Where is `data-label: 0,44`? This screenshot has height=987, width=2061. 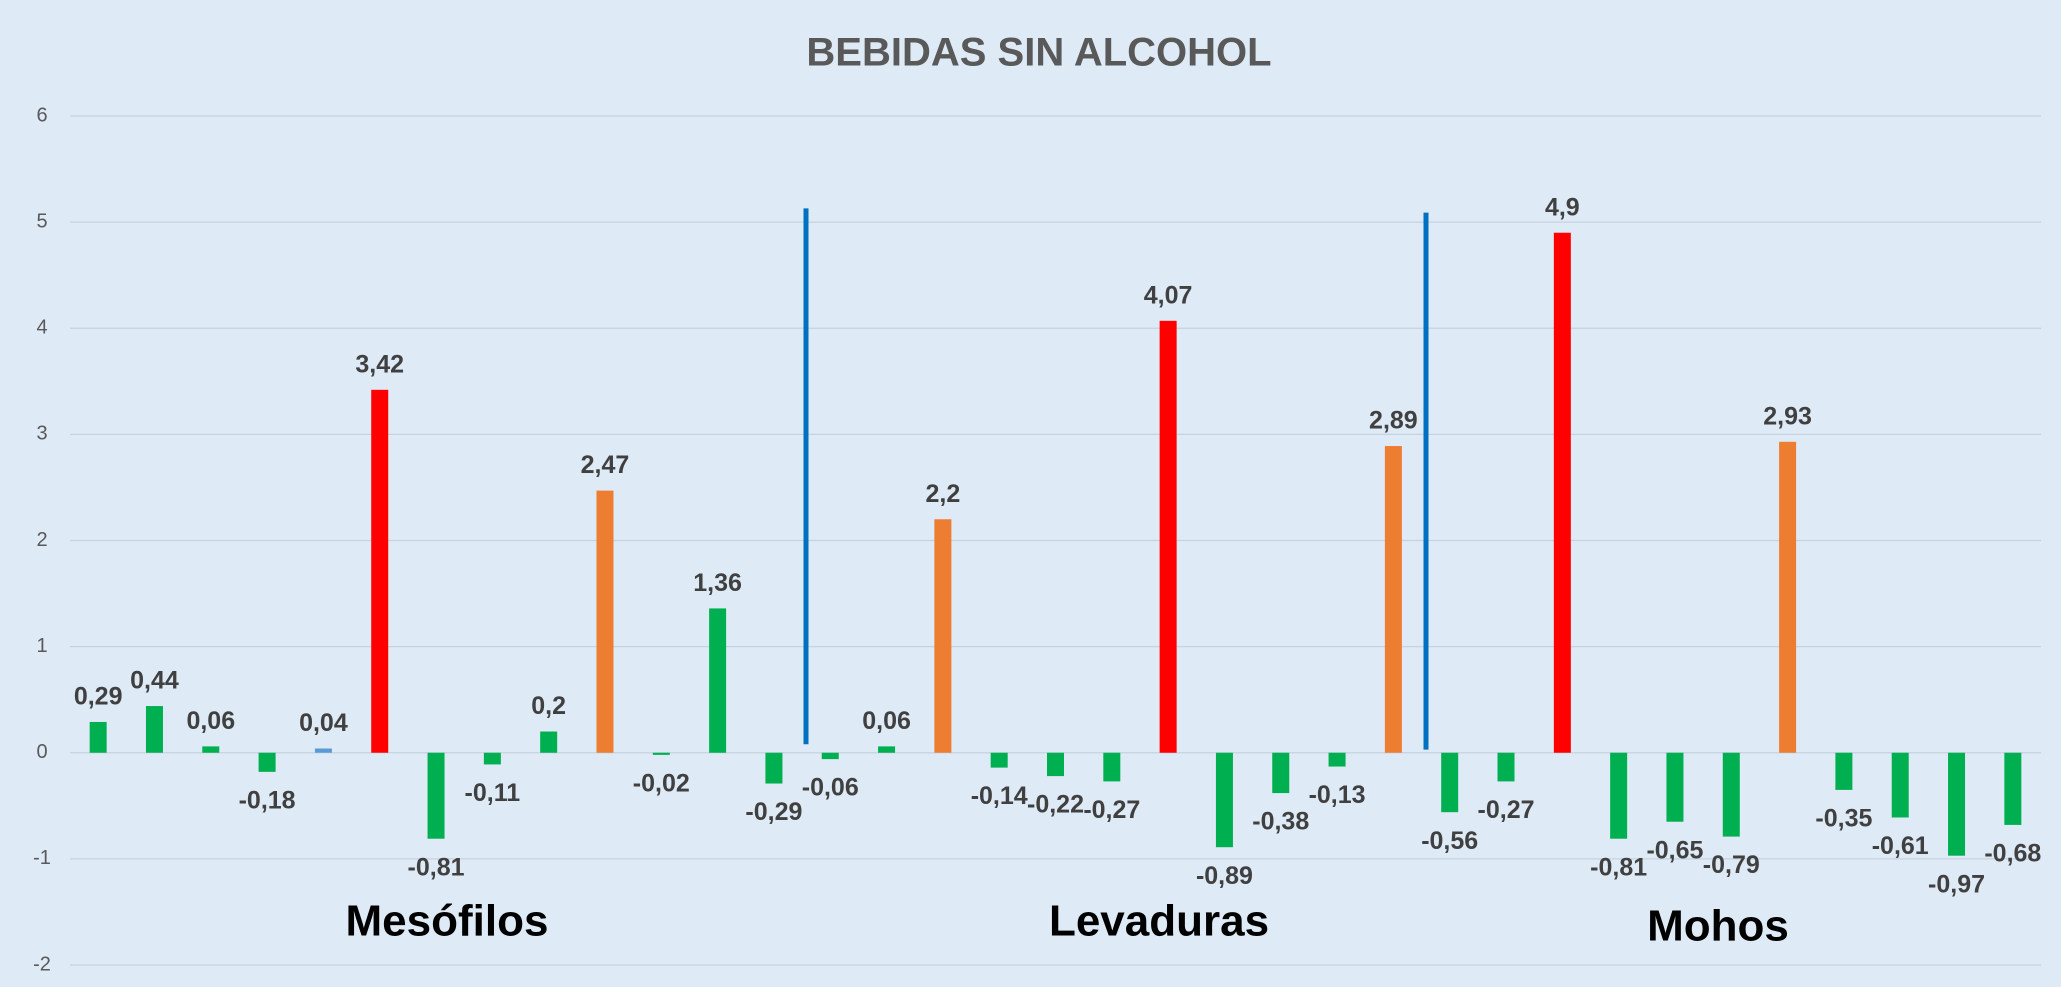
data-label: 0,44 is located at coordinates (154, 681).